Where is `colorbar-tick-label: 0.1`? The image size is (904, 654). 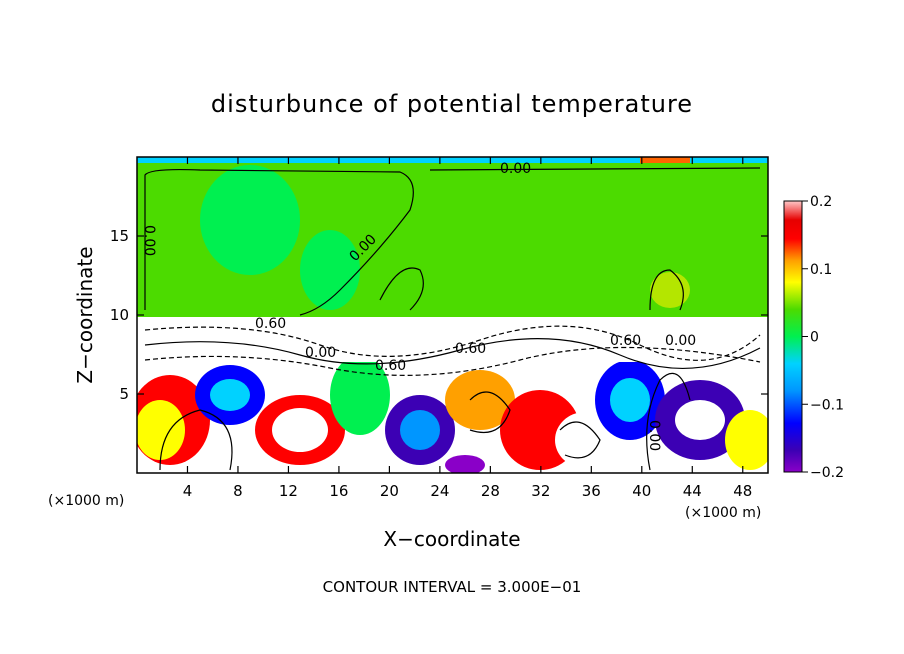
colorbar-tick-label: 0.1 is located at coordinates (821, 270).